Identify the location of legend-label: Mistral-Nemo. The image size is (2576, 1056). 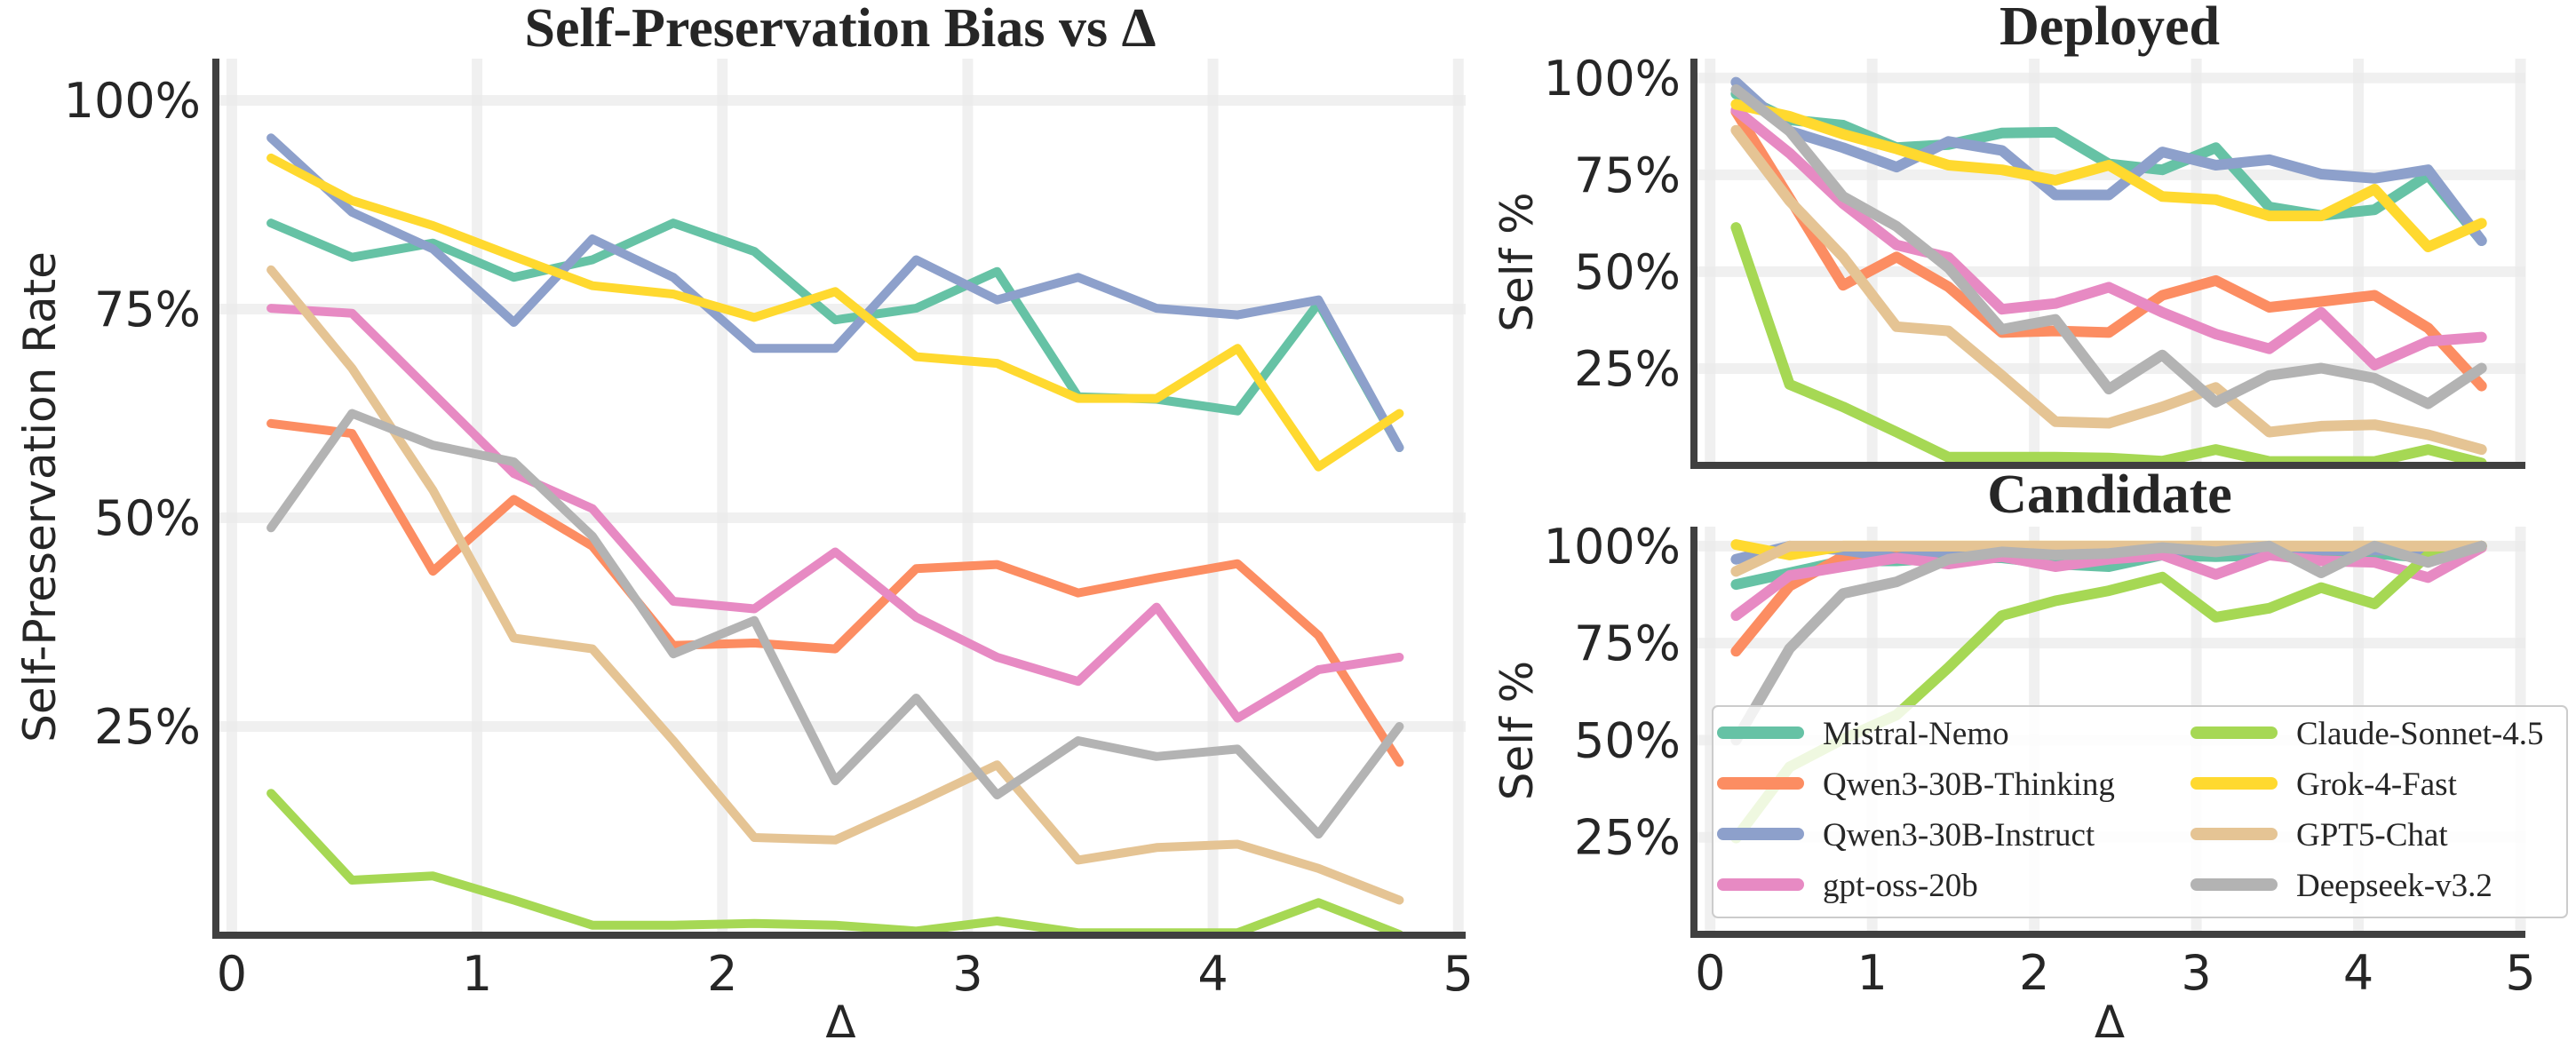
(1916, 734).